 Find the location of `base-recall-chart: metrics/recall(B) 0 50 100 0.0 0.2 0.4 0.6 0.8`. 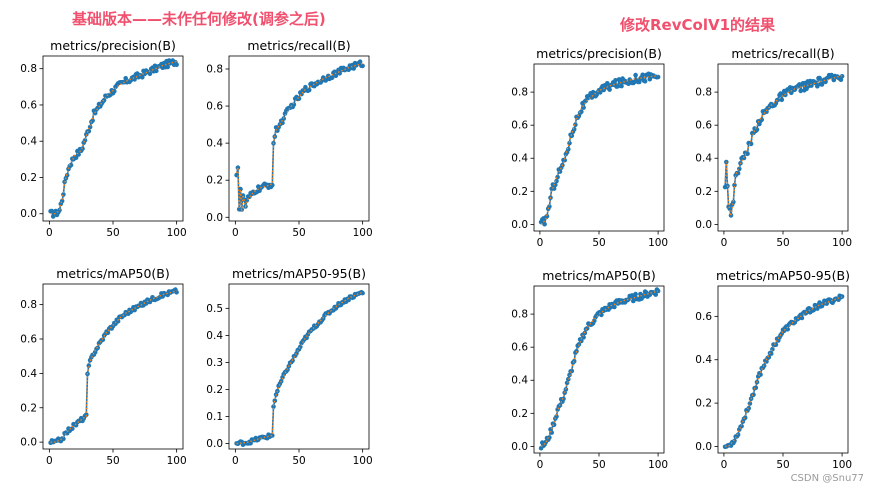

base-recall-chart: metrics/recall(B) 0 50 100 0.0 0.2 0.4 0.6 0.8 is located at coordinates (289, 138).